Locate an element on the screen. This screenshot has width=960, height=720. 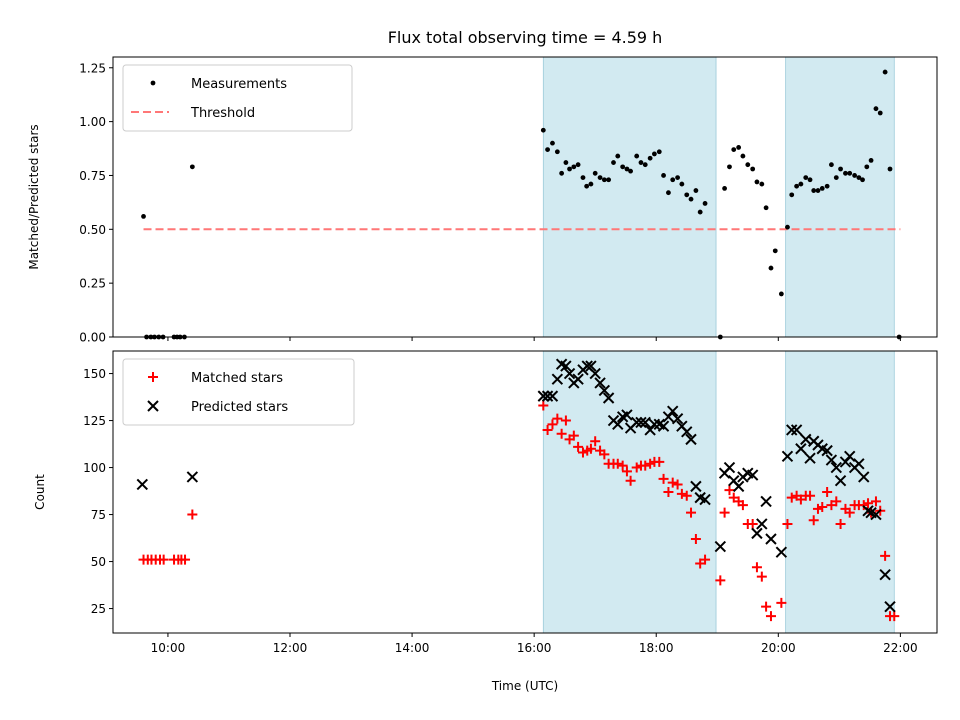
legend-swatch is located at coordinates (153, 377).